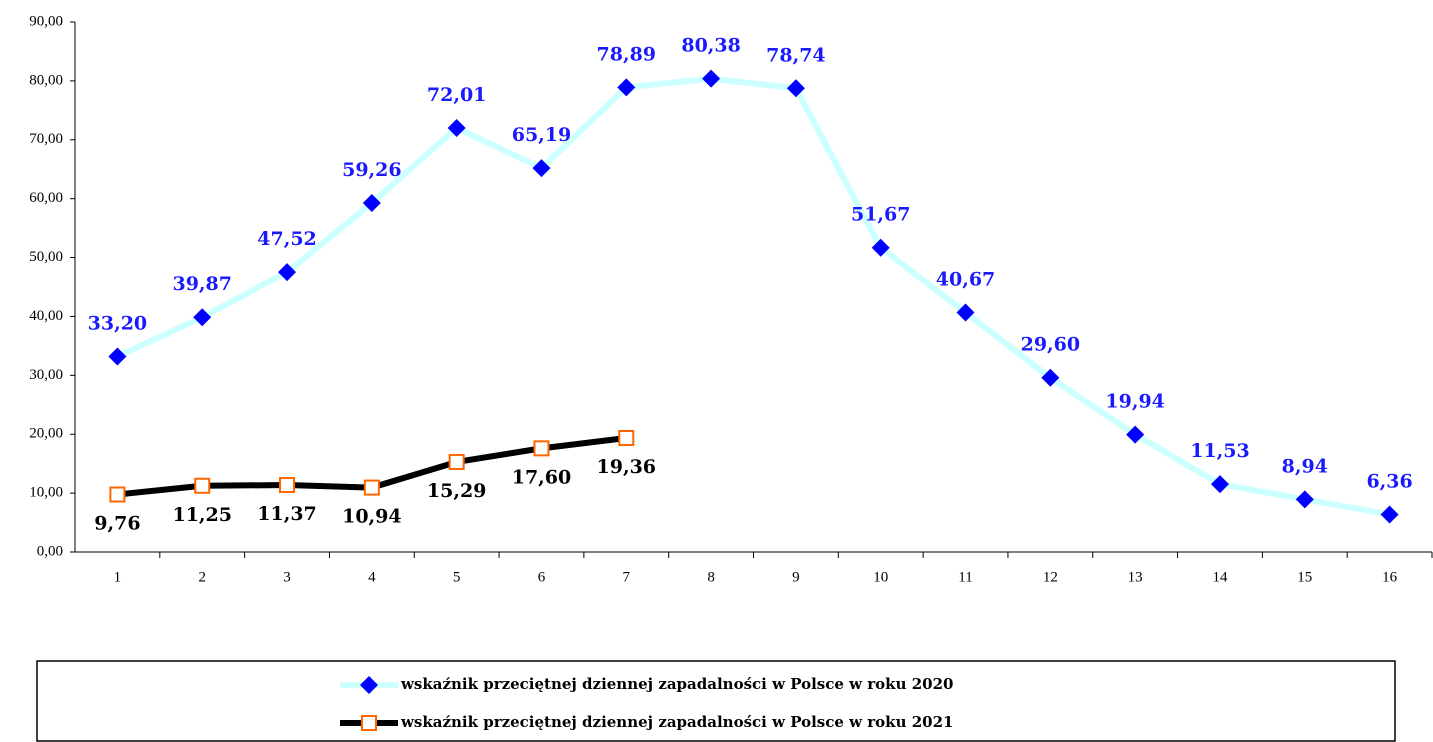 The height and width of the screenshot is (742, 1433). Describe the element at coordinates (716, 701) in the screenshot. I see `legend-box` at that location.